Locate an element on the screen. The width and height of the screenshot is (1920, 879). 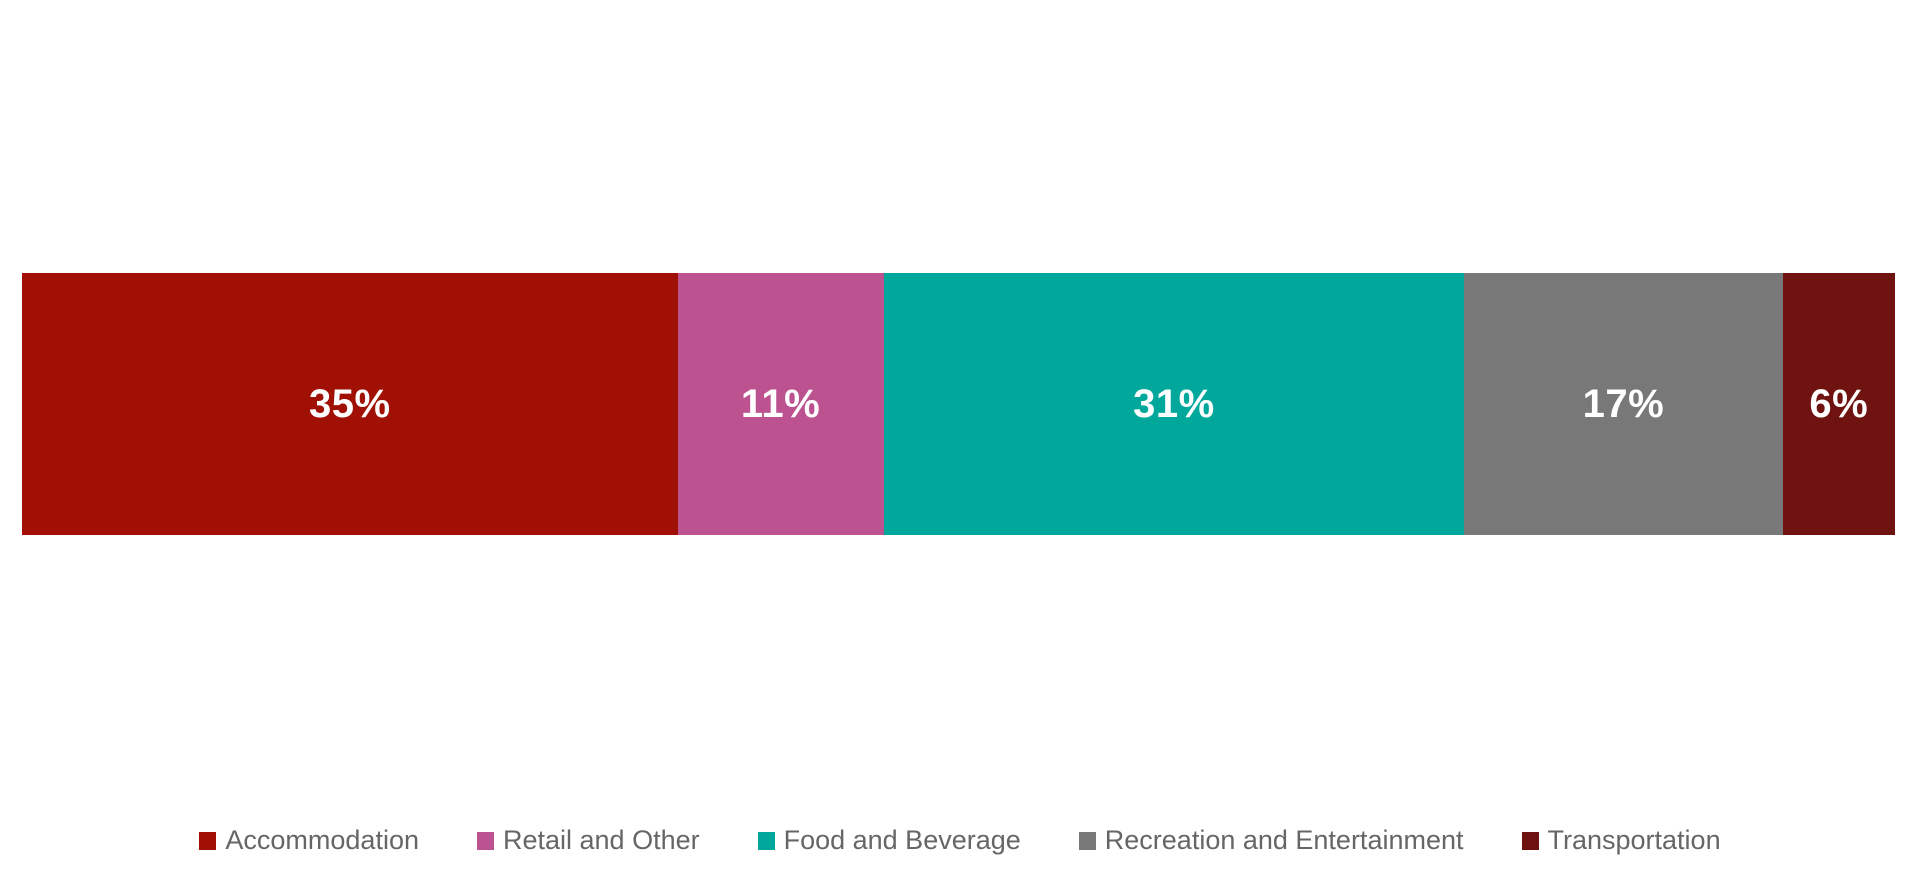
data-label: 6% is located at coordinates (1839, 403).